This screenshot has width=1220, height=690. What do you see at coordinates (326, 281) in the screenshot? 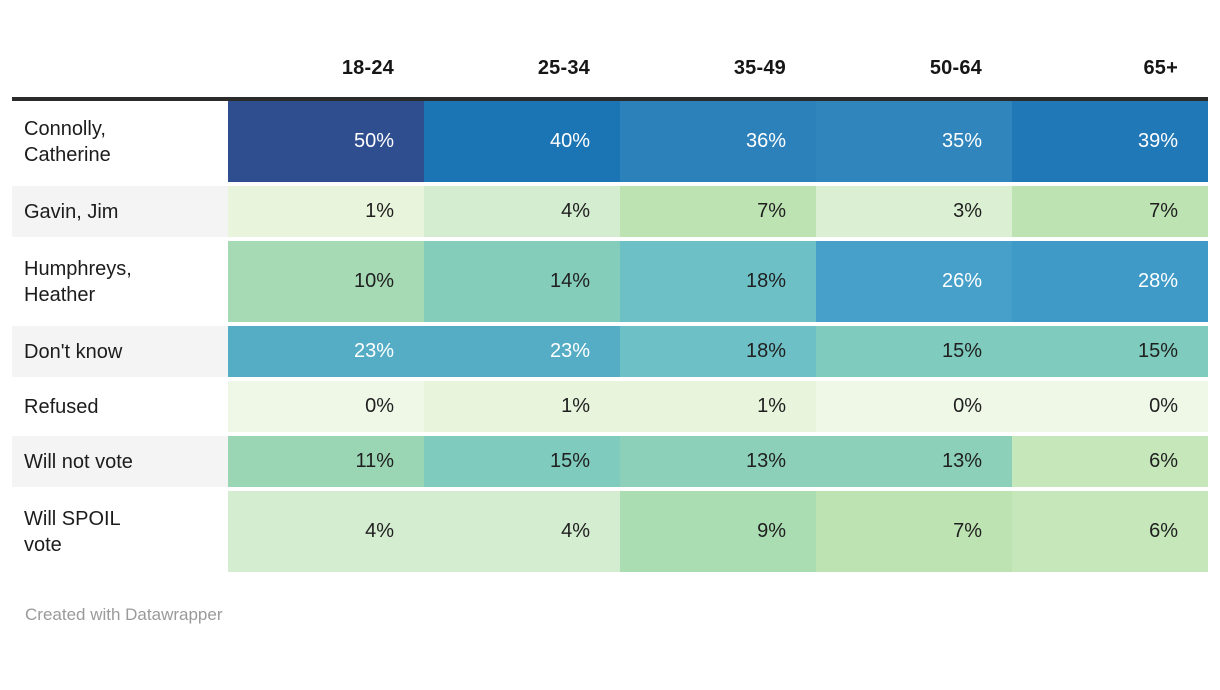
I see `heatmap-cell: 10%` at bounding box center [326, 281].